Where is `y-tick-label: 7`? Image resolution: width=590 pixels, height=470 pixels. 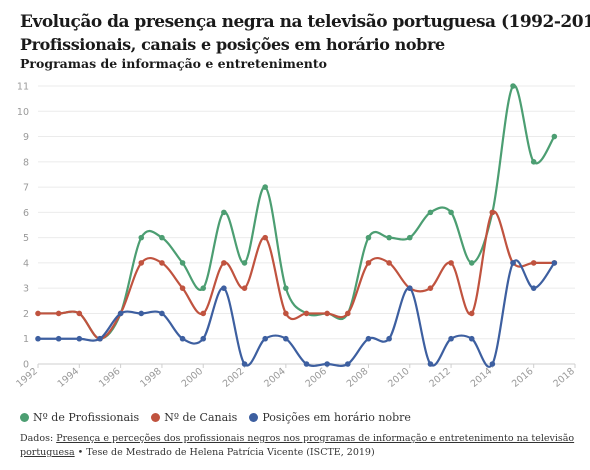
y-tick-label: 7 is located at coordinates (26, 188).